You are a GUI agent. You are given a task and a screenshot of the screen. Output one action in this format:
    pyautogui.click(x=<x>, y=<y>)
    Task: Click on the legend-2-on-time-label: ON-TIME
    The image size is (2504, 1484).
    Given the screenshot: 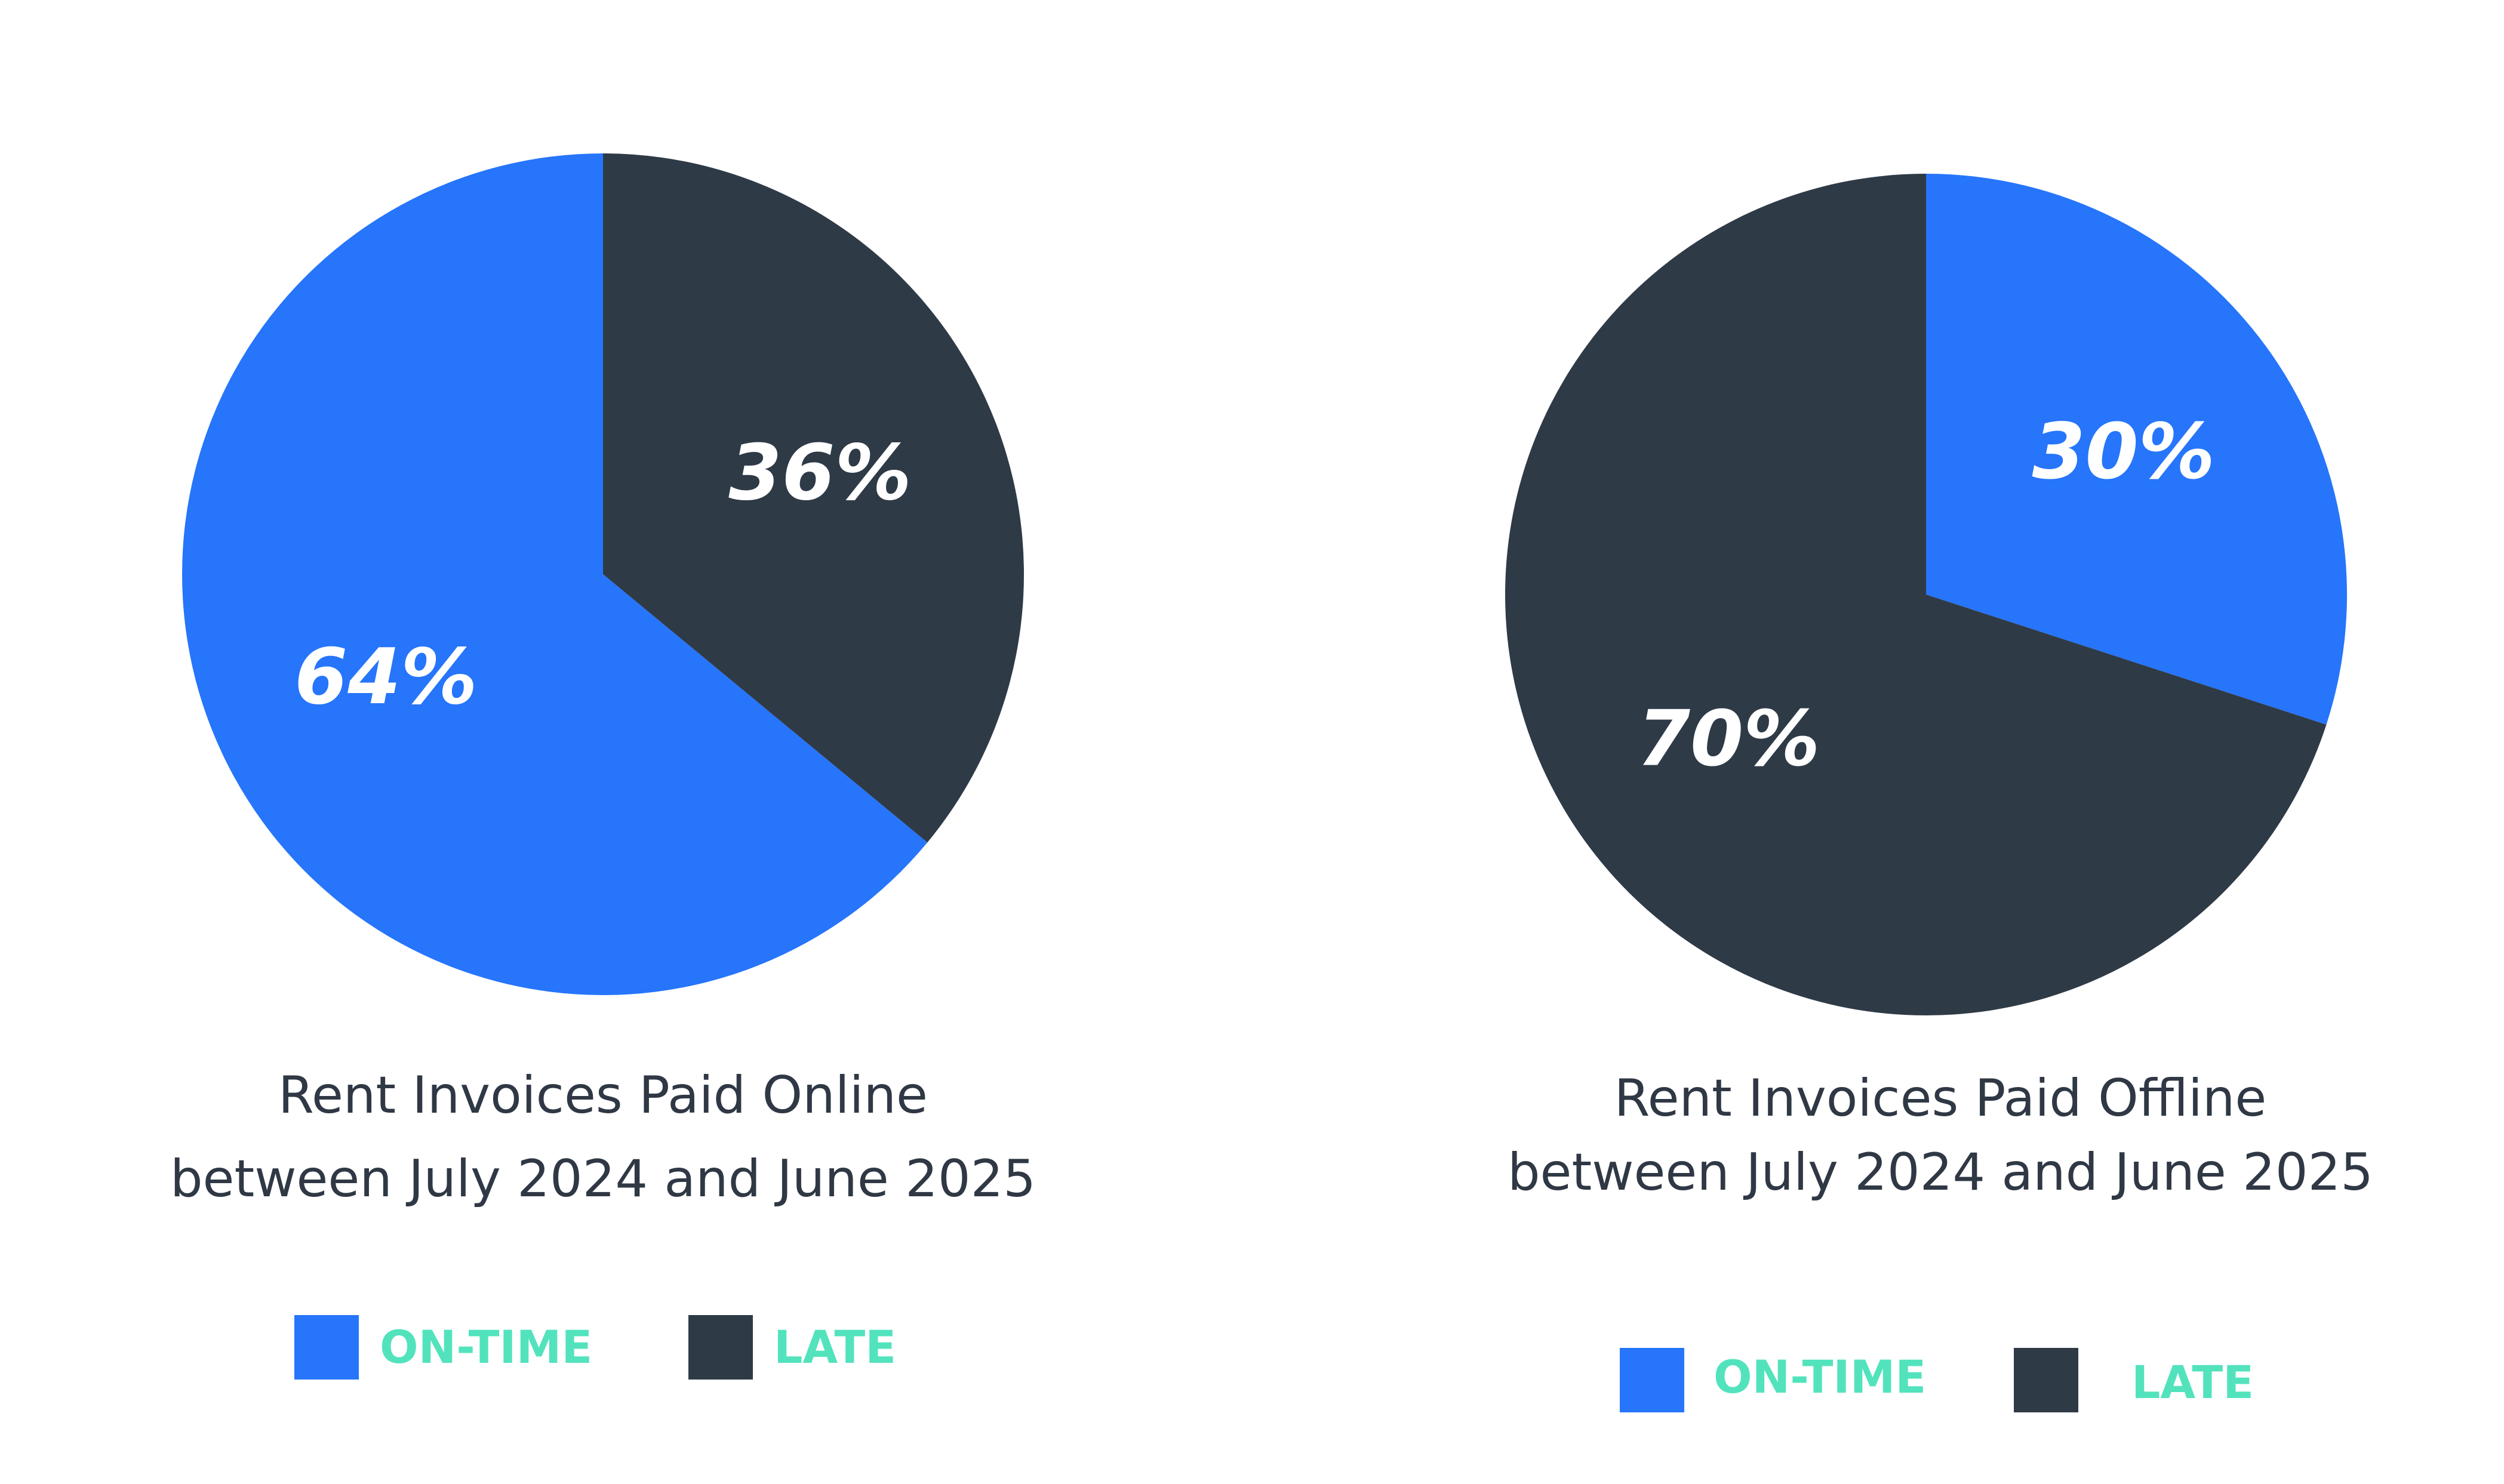 What is the action you would take?
    pyautogui.click(x=1821, y=1376)
    